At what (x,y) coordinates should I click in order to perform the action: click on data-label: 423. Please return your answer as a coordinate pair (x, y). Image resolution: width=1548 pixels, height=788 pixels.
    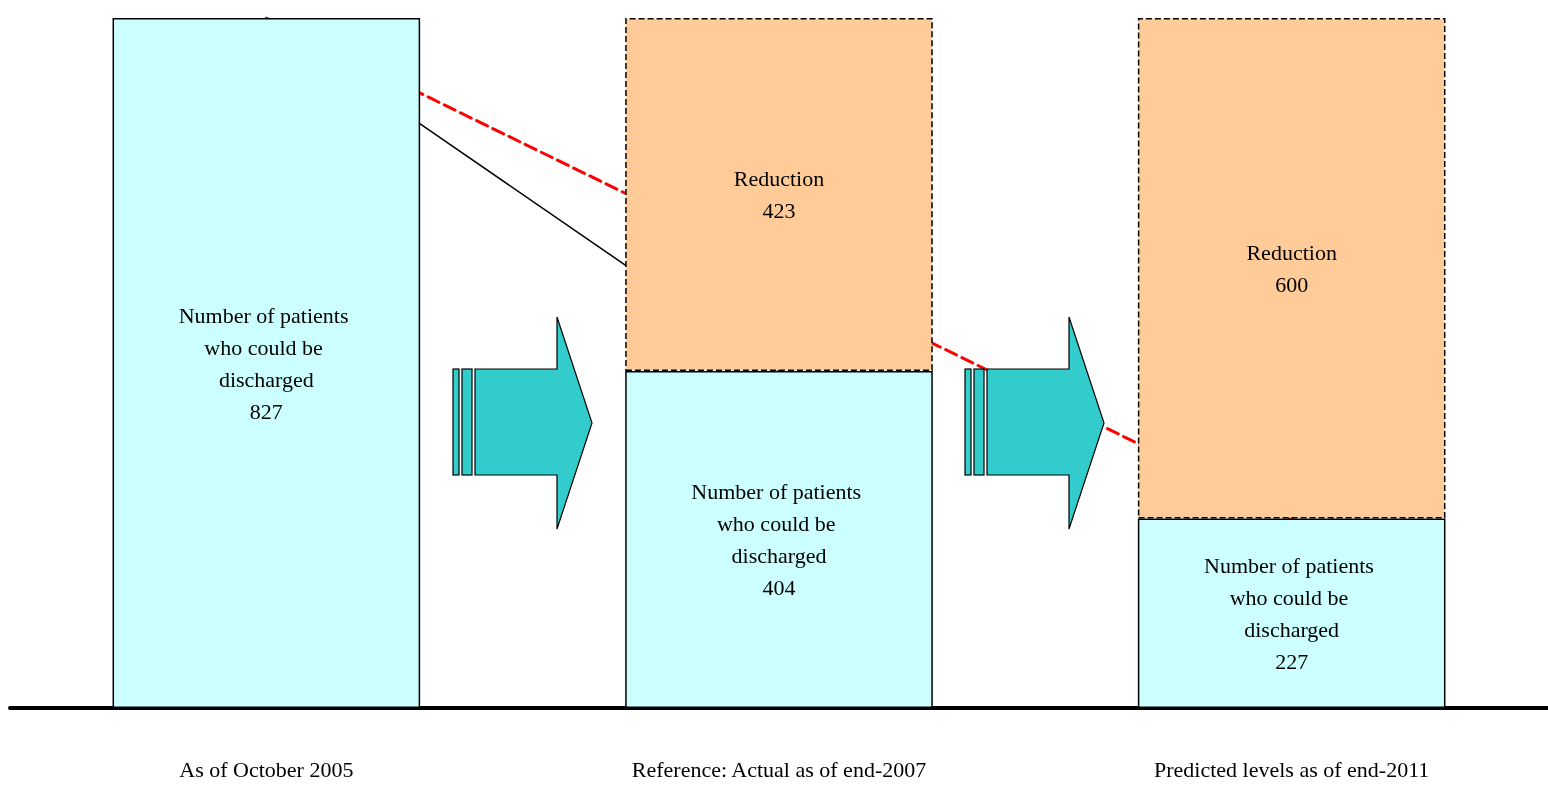
    Looking at the image, I should click on (779, 210).